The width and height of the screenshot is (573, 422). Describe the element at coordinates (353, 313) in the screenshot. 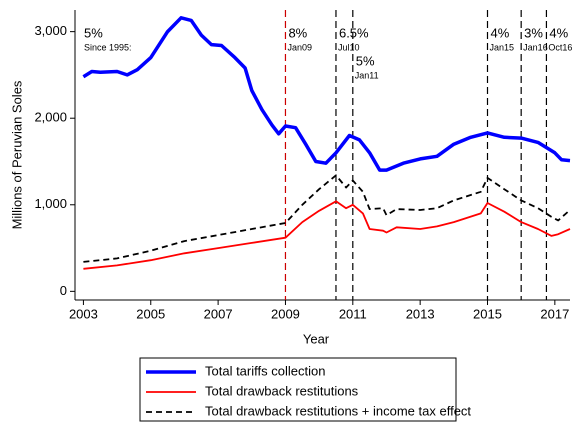

I see `x-tick-label: 2011` at that location.